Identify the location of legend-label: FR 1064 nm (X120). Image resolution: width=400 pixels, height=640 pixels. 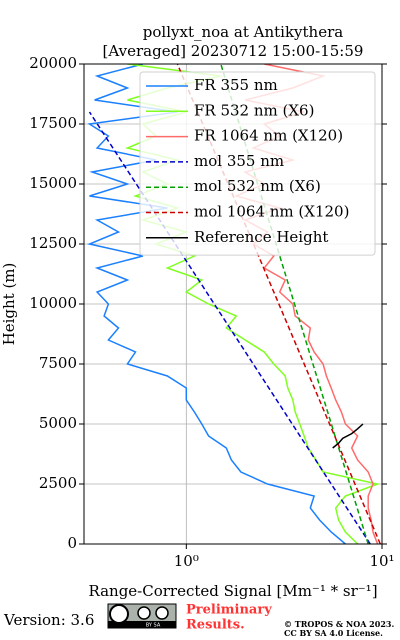
(268, 136).